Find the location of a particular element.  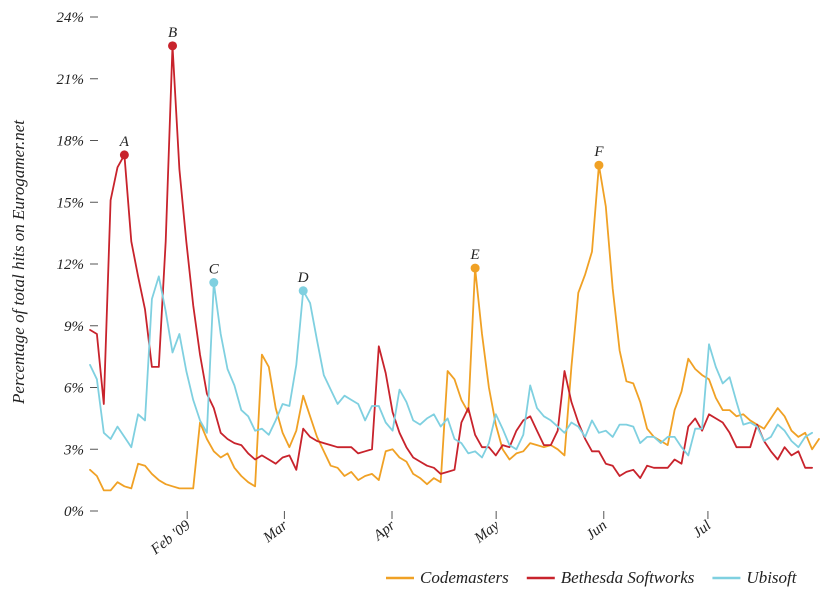

y-tick-label: 18% is located at coordinates (71, 142).